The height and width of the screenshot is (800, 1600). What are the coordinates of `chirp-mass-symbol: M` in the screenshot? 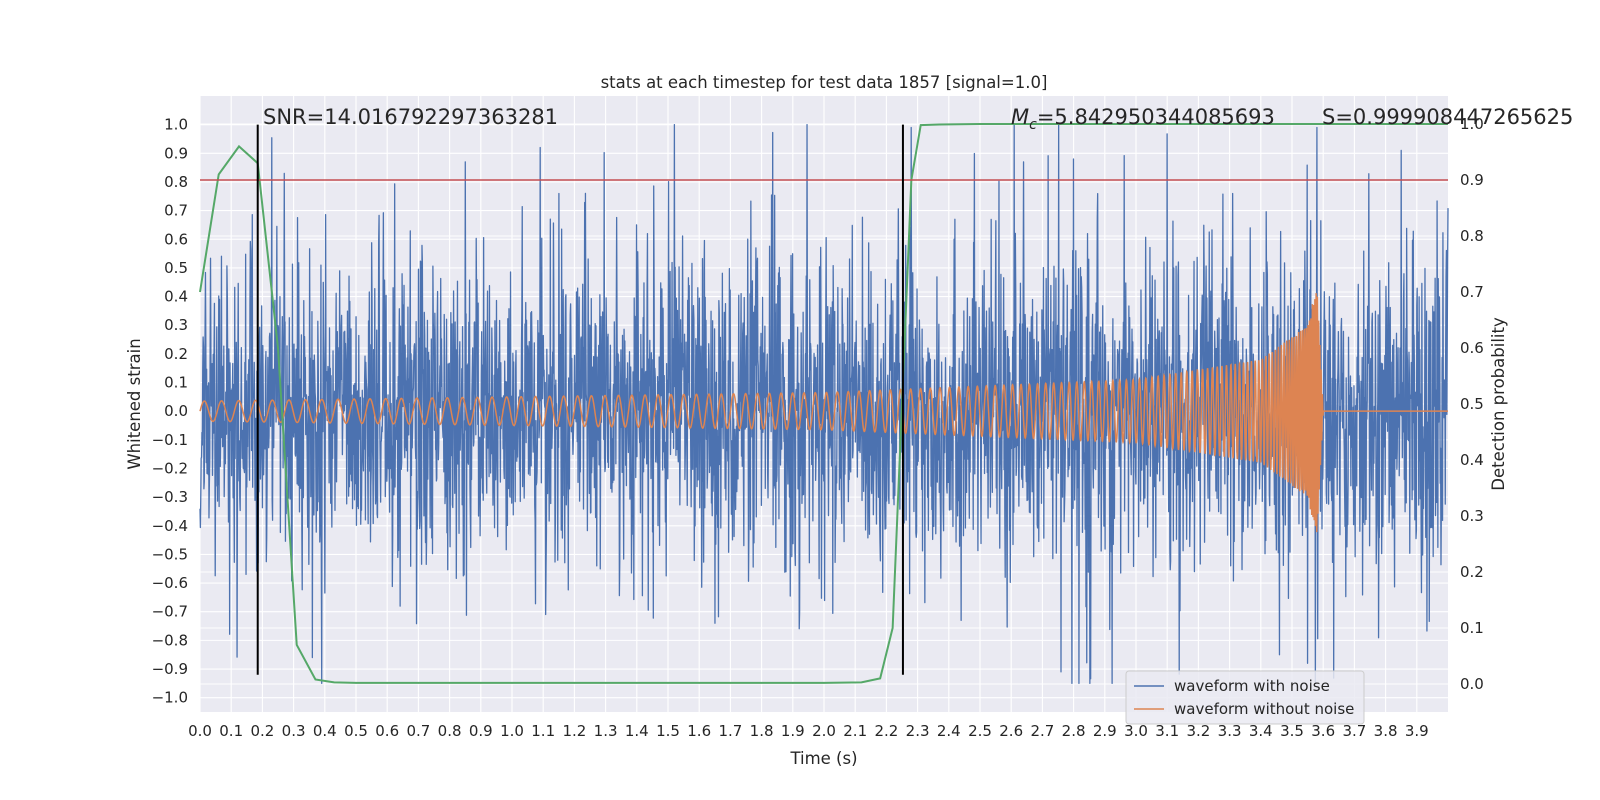 It's located at (1020, 117).